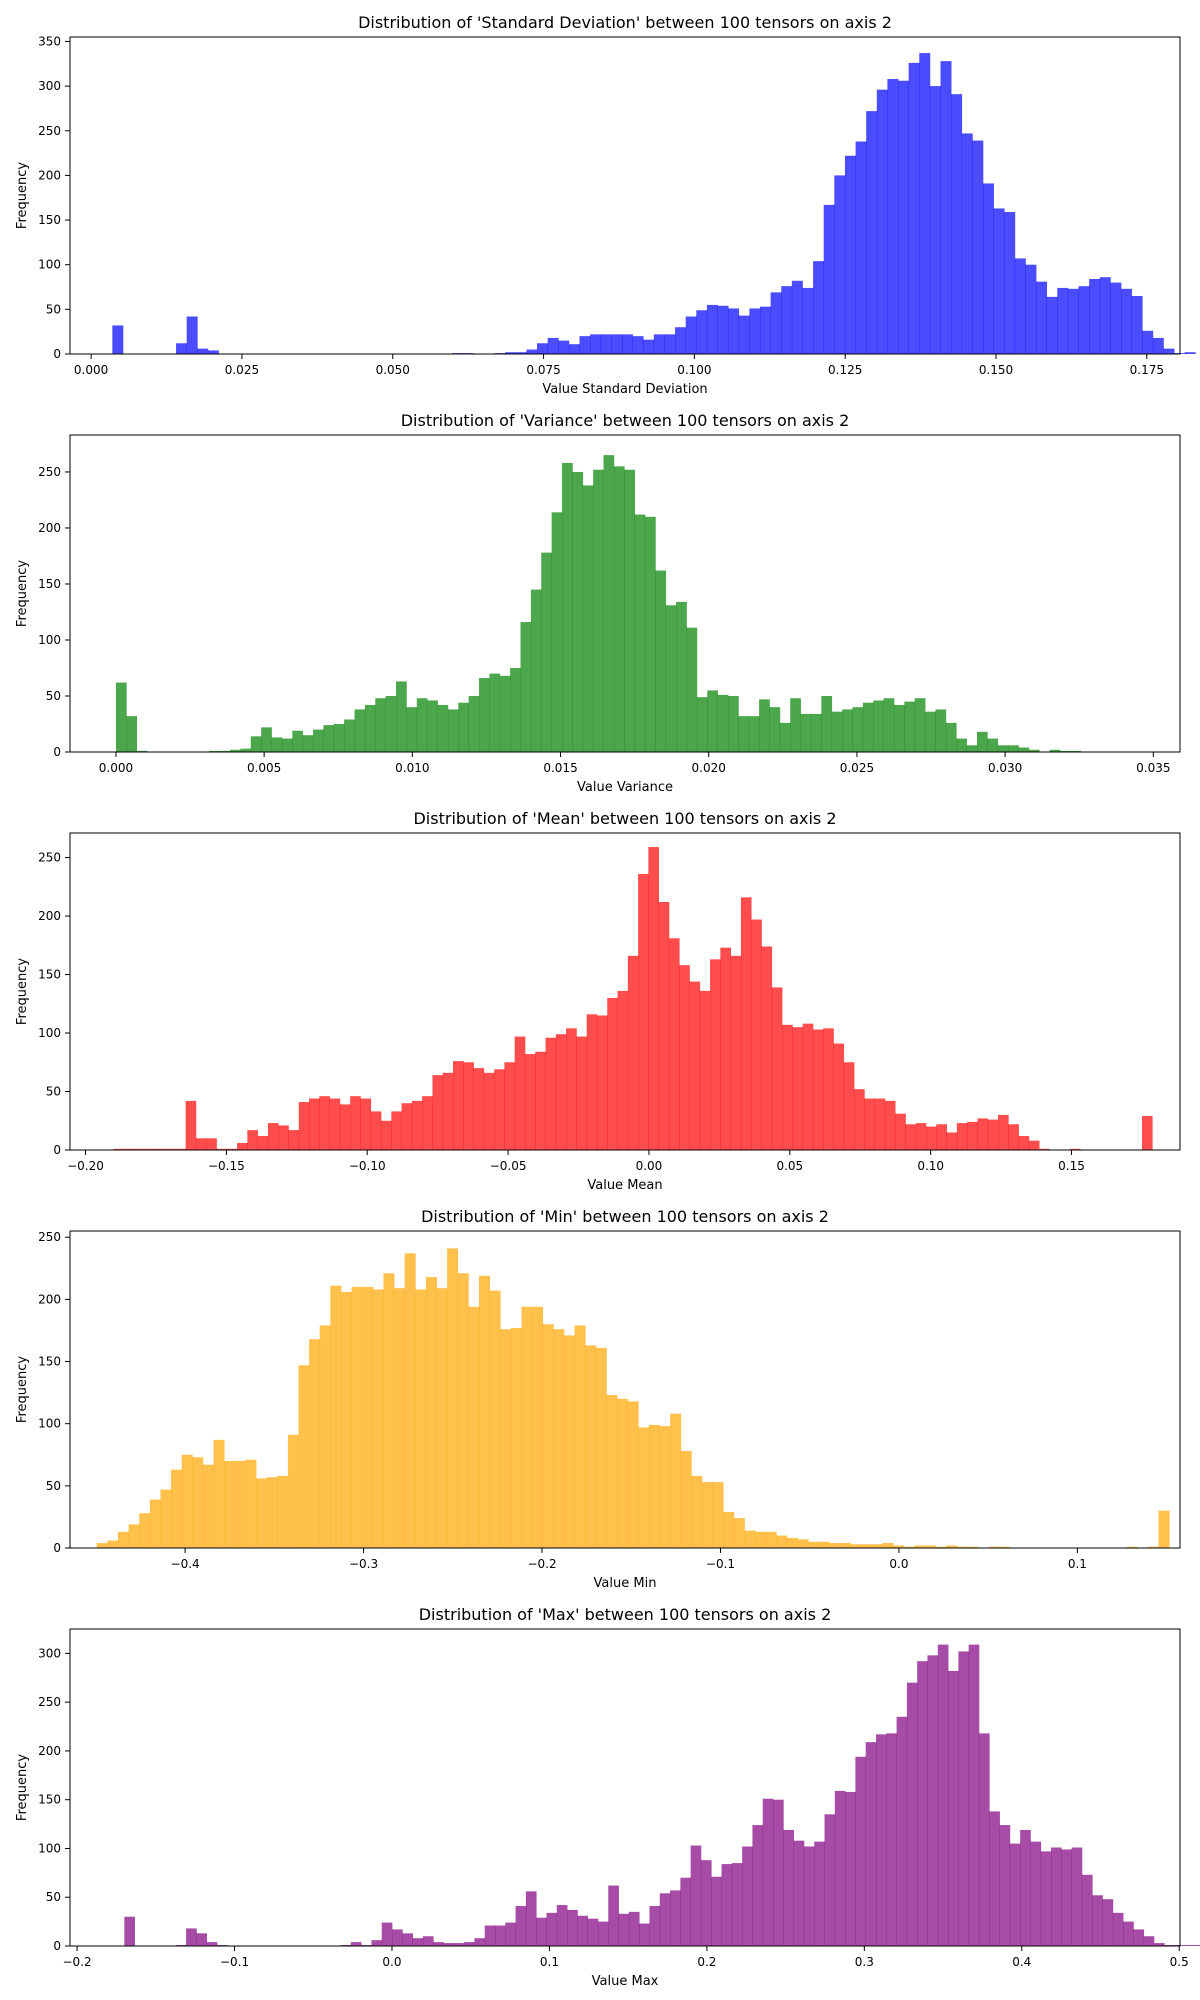  Describe the element at coordinates (857, 768) in the screenshot. I see `x-tick-label: 0.025` at that location.